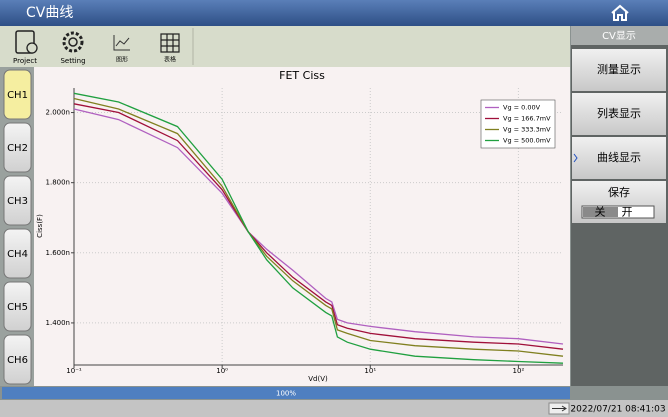 This screenshot has width=668, height=417. Describe the element at coordinates (58, 183) in the screenshot. I see `y-tick-label: 1.800n` at that location.